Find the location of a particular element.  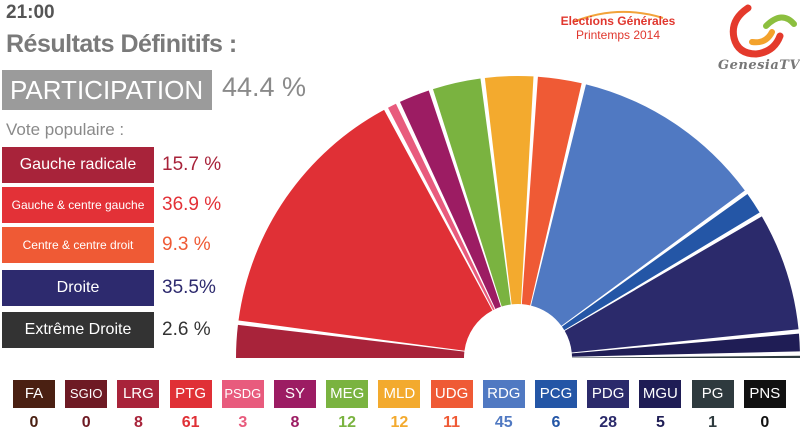

hemicycle-sector-meg is located at coordinates (471, 192).